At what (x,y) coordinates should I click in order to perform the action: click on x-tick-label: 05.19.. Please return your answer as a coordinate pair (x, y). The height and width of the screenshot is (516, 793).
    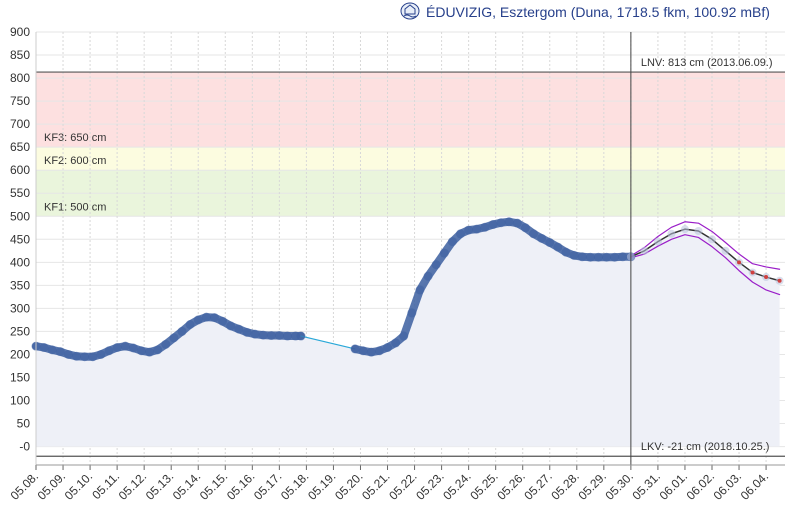
    Looking at the image, I should click on (321, 485).